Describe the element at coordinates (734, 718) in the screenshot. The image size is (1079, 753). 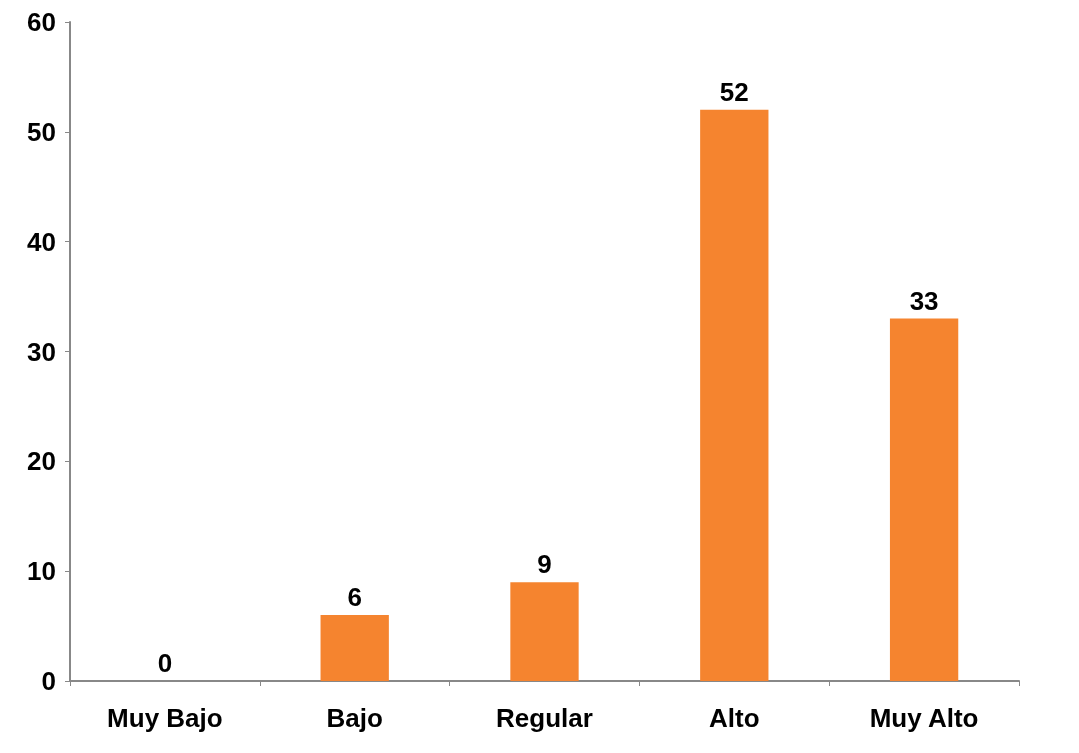
I see `x-tick-label: Alto` at that location.